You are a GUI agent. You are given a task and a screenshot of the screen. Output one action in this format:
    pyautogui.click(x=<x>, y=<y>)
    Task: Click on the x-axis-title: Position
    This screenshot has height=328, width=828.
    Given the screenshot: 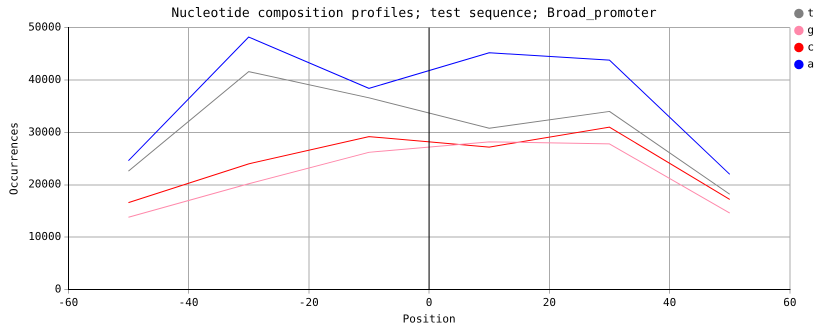 What is the action you would take?
    pyautogui.click(x=429, y=319)
    